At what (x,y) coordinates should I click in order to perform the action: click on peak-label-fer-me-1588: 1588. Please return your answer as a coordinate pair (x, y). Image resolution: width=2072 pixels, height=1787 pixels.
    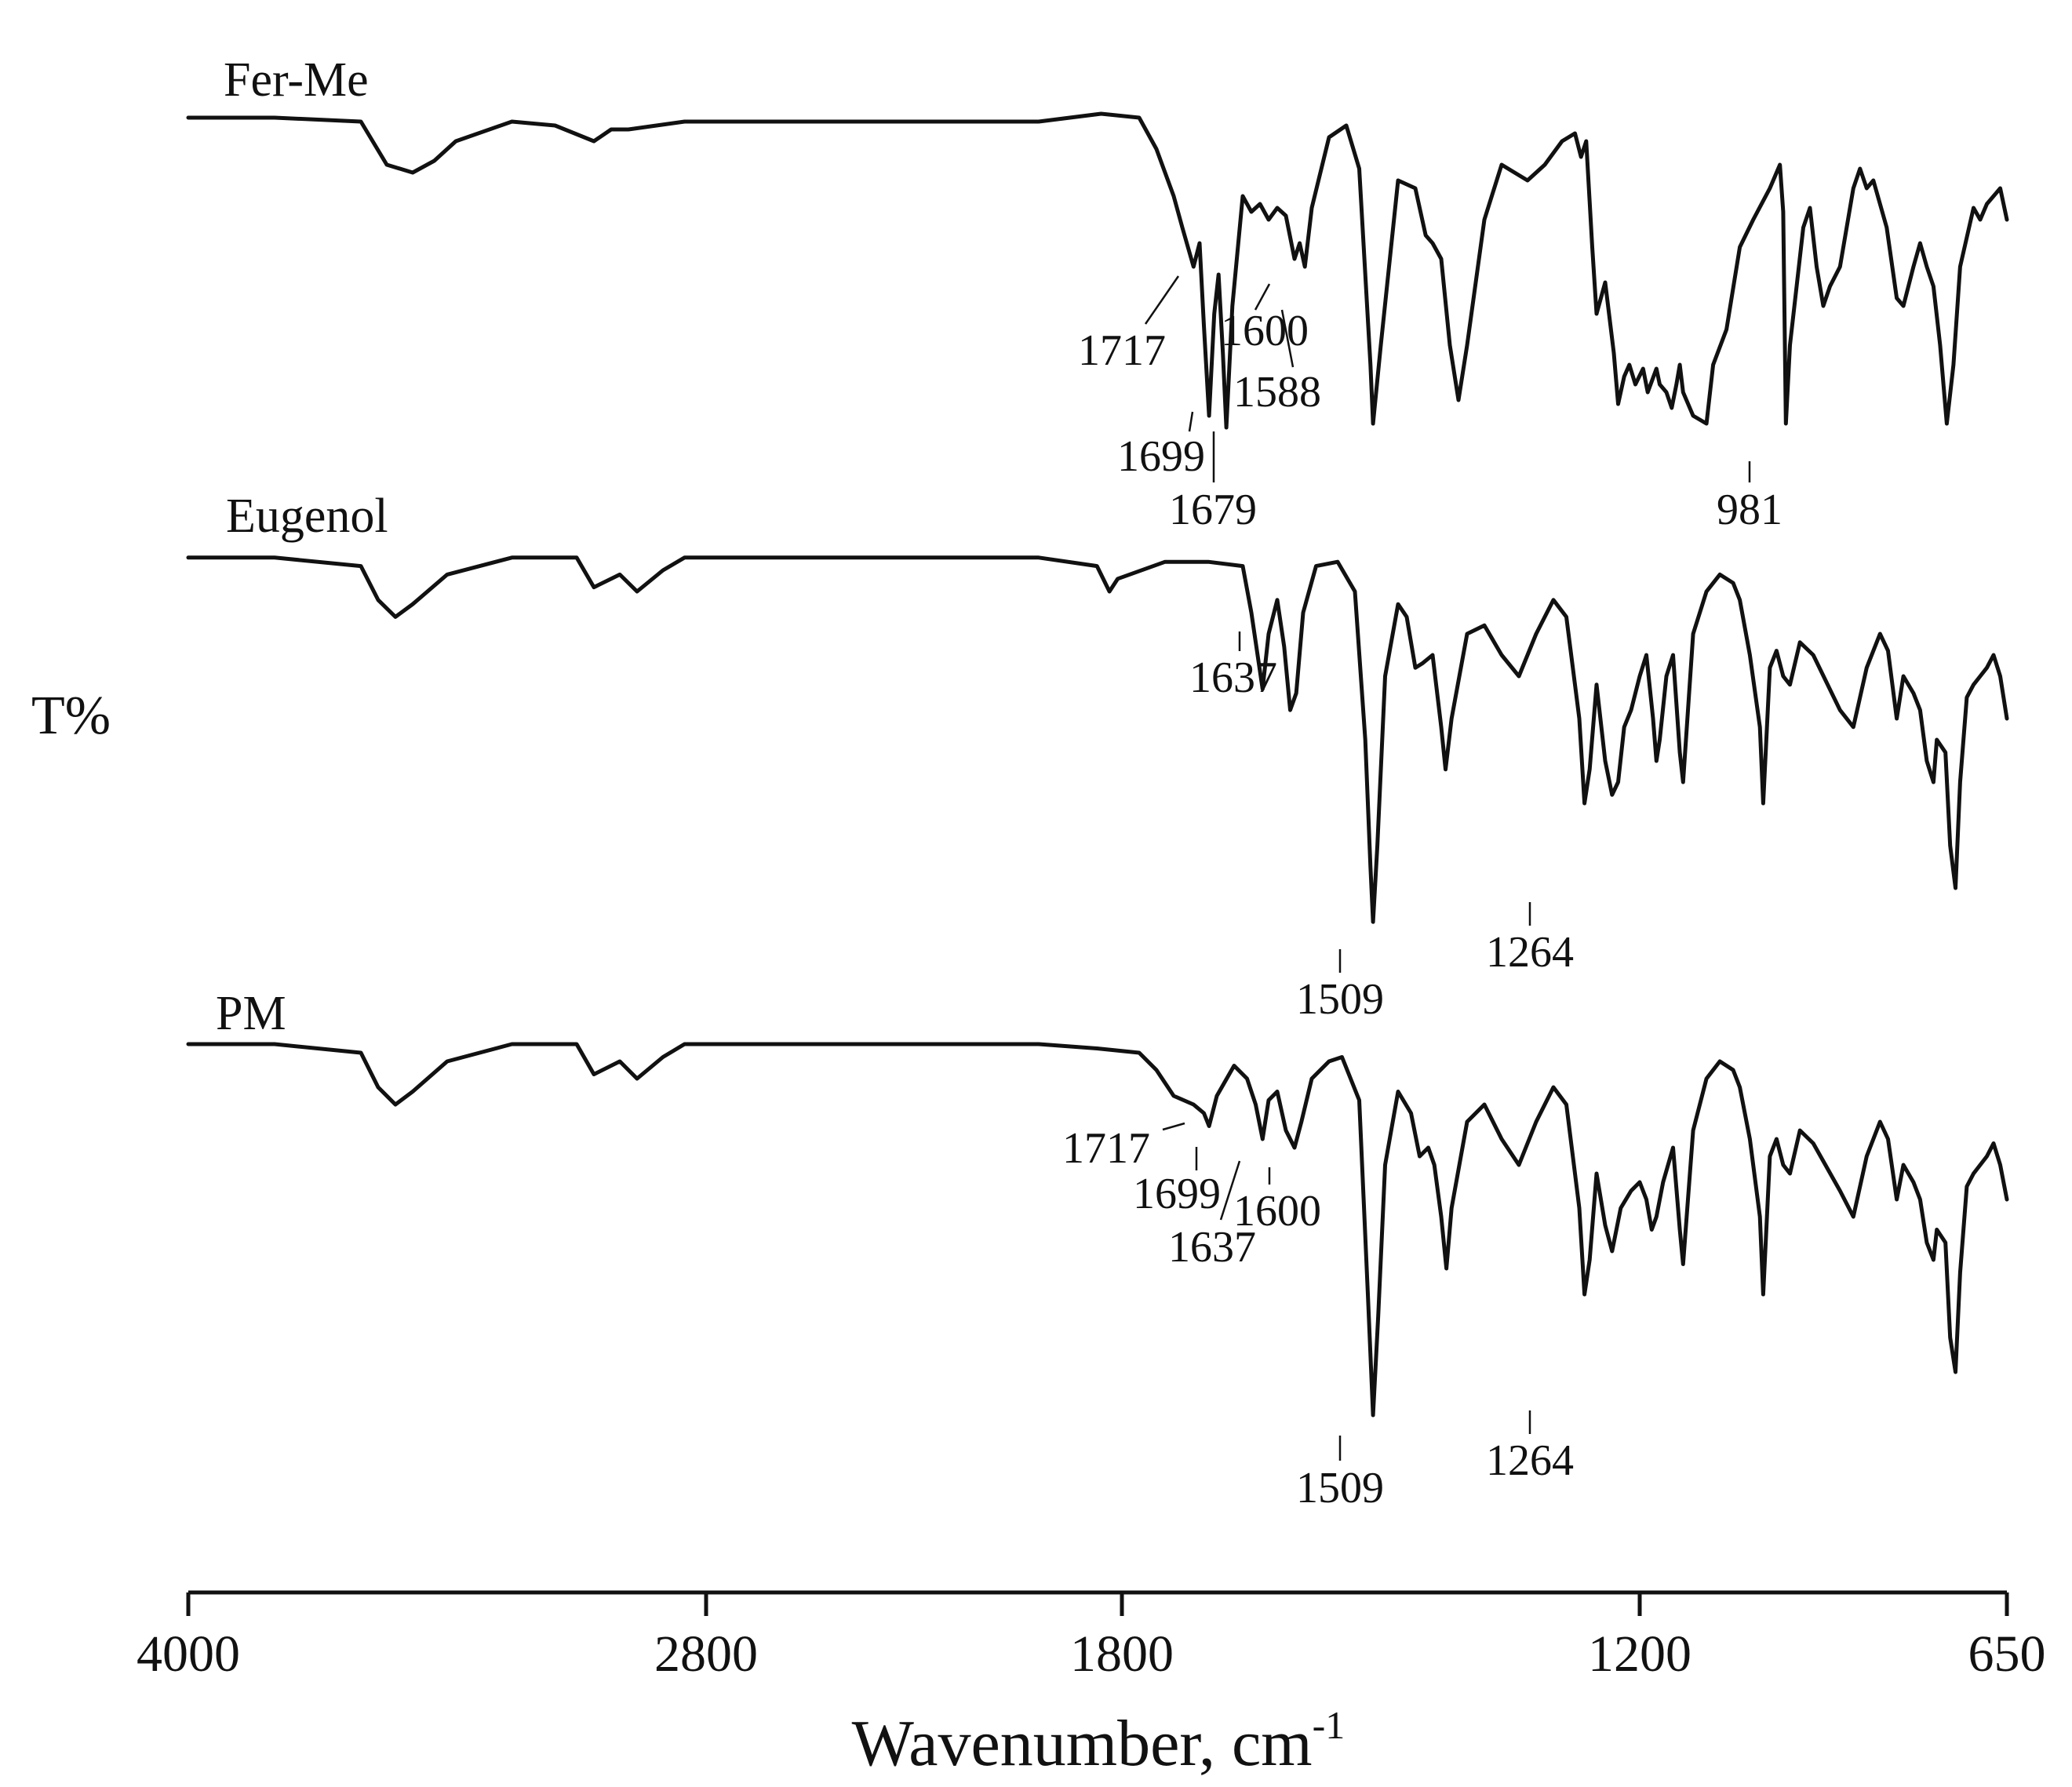
    Looking at the image, I should click on (1277, 392).